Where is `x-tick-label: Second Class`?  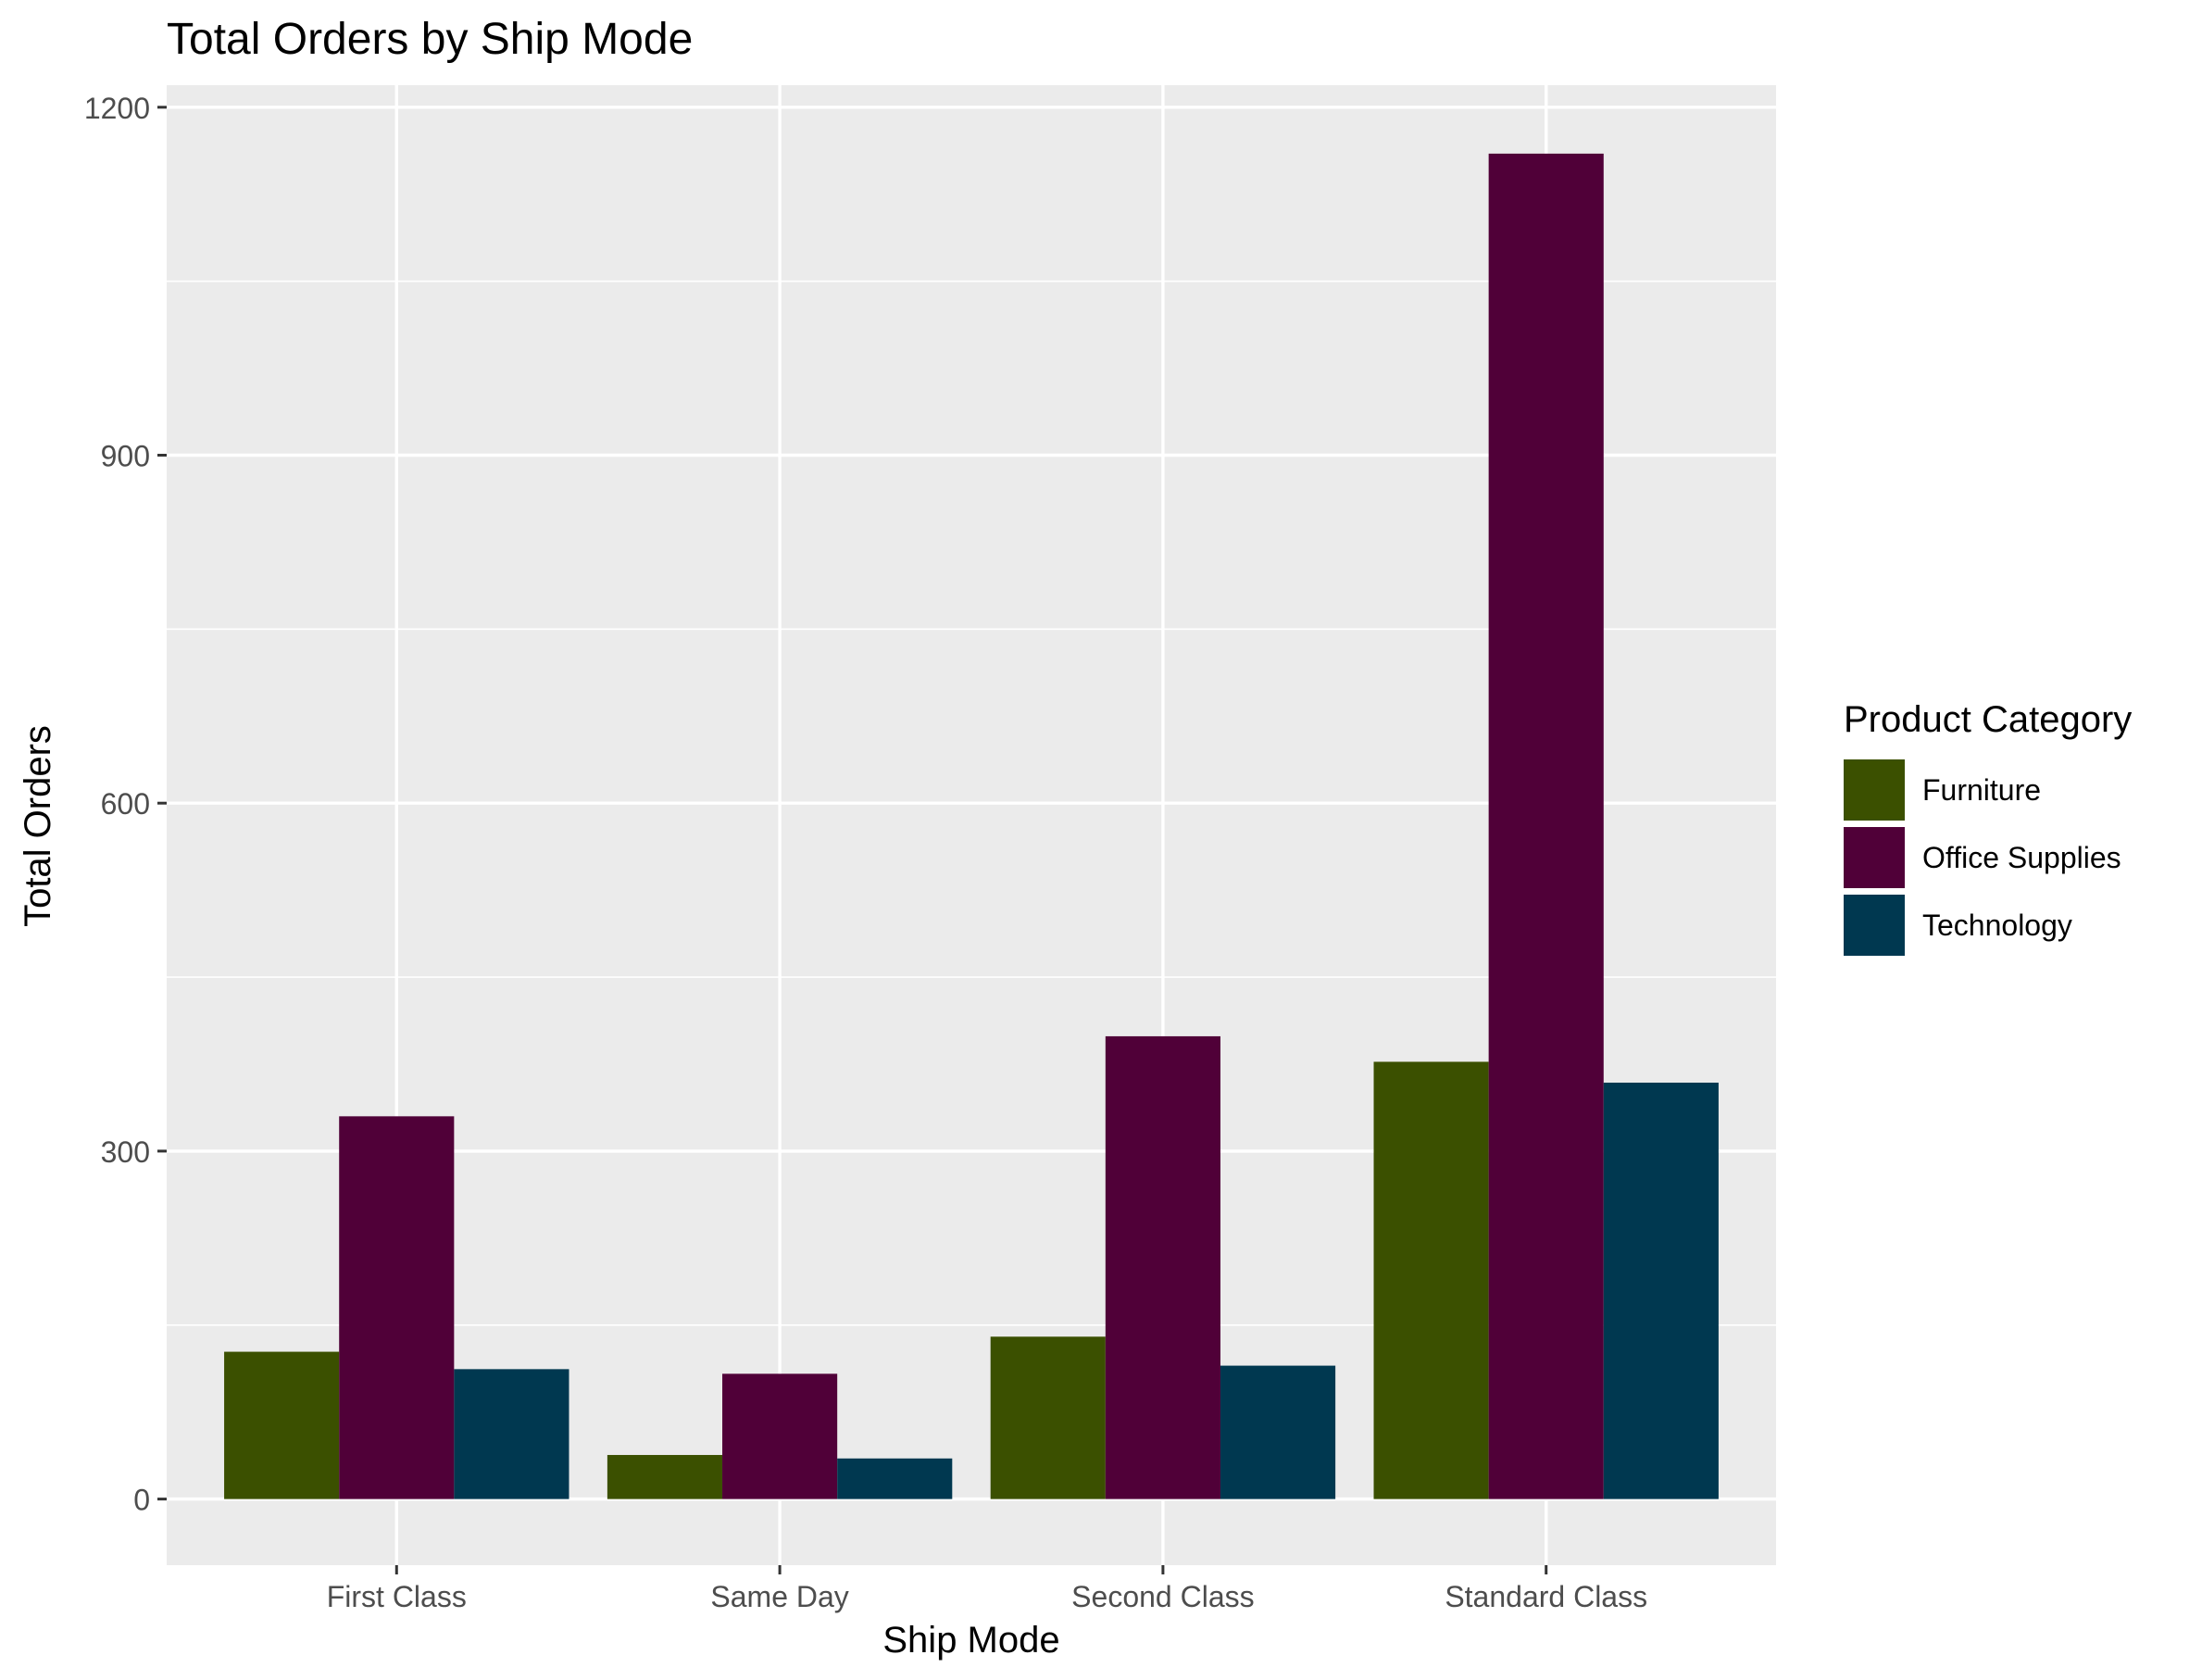 x-tick-label: Second Class is located at coordinates (1162, 1596).